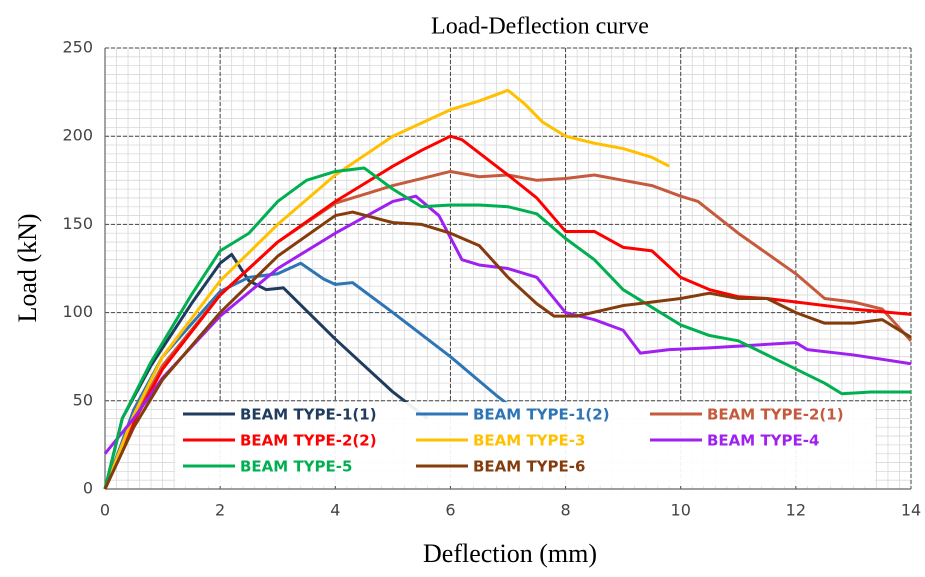 The image size is (925, 577). What do you see at coordinates (296, 467) in the screenshot?
I see `legend-label: BEAM TYPE-5` at bounding box center [296, 467].